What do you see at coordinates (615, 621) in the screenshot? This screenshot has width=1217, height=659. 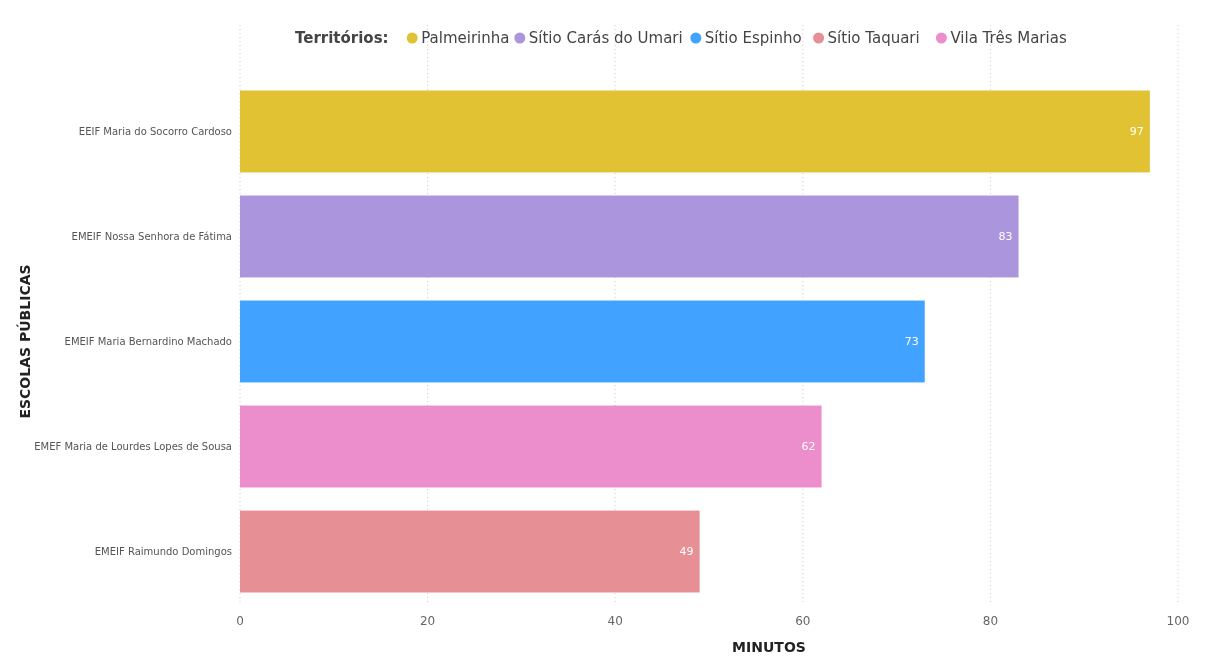 I see `x-tick-label: 40` at bounding box center [615, 621].